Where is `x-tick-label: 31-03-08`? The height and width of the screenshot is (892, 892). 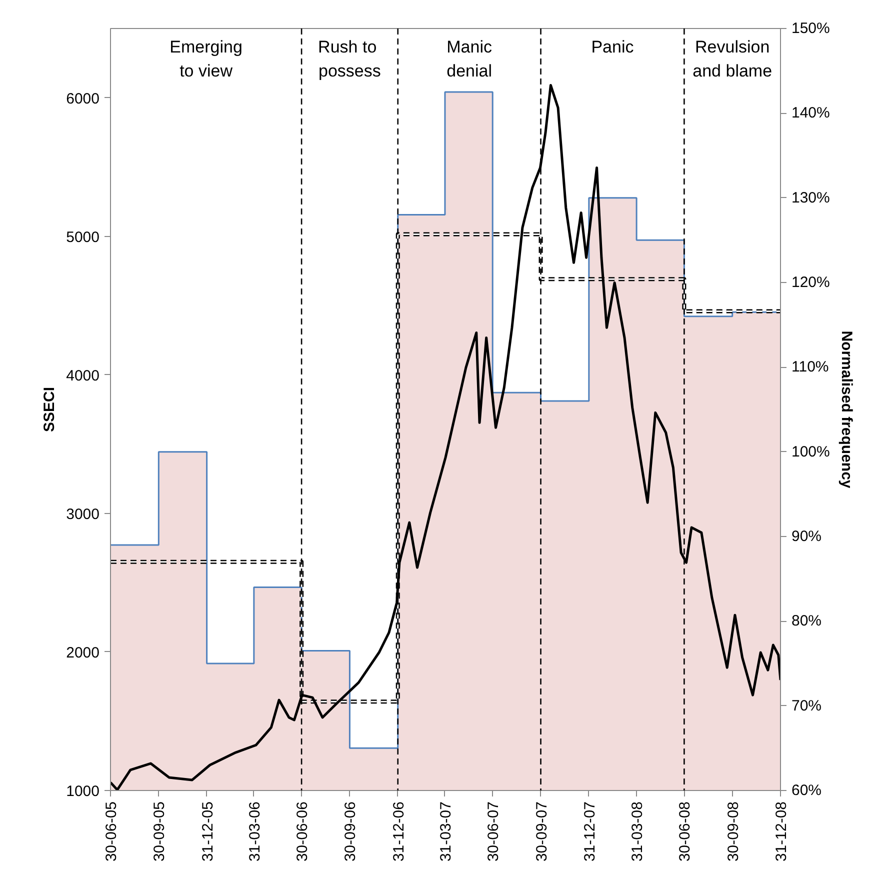 x-tick-label: 31-03-08 is located at coordinates (637, 831).